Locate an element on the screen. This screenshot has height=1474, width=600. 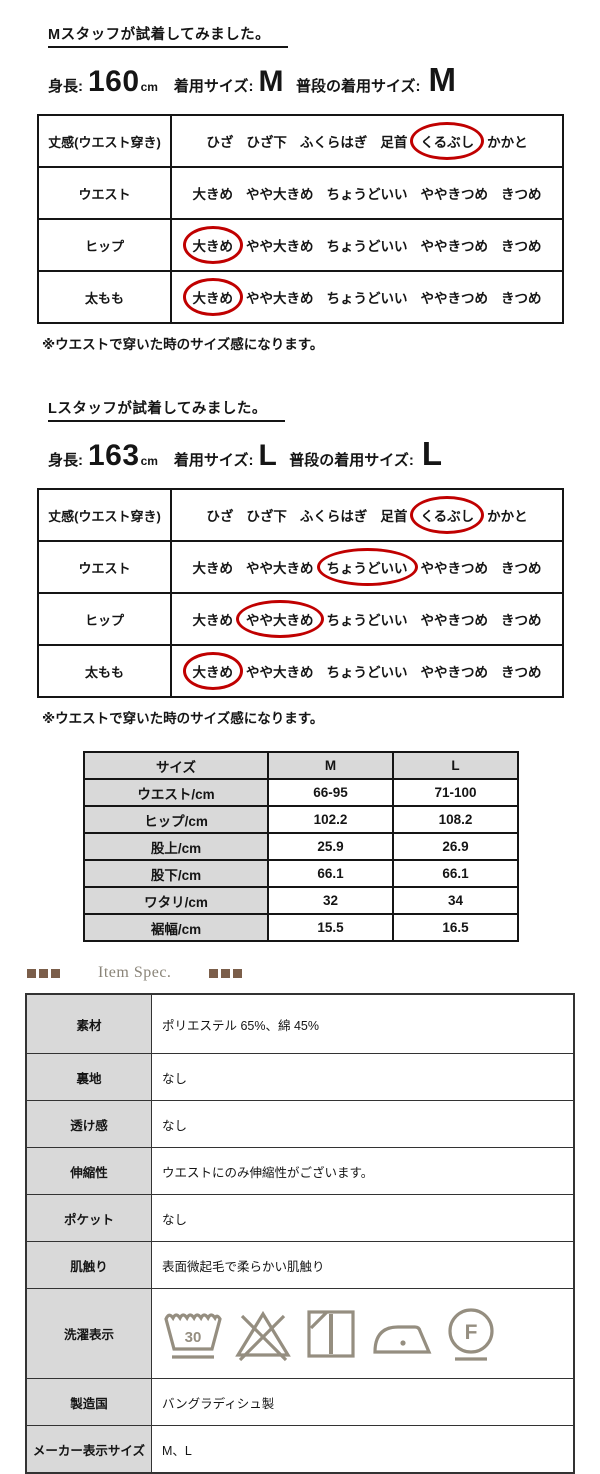
tryon-sizes-m: 身長: 160 cm 着用サイズ: M 普段の着用サイズ: M is located at coordinates (324, 80).